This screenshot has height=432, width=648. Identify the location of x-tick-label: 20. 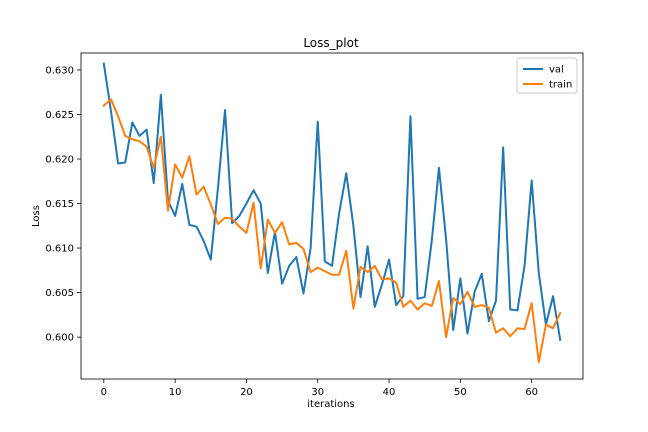
(246, 392).